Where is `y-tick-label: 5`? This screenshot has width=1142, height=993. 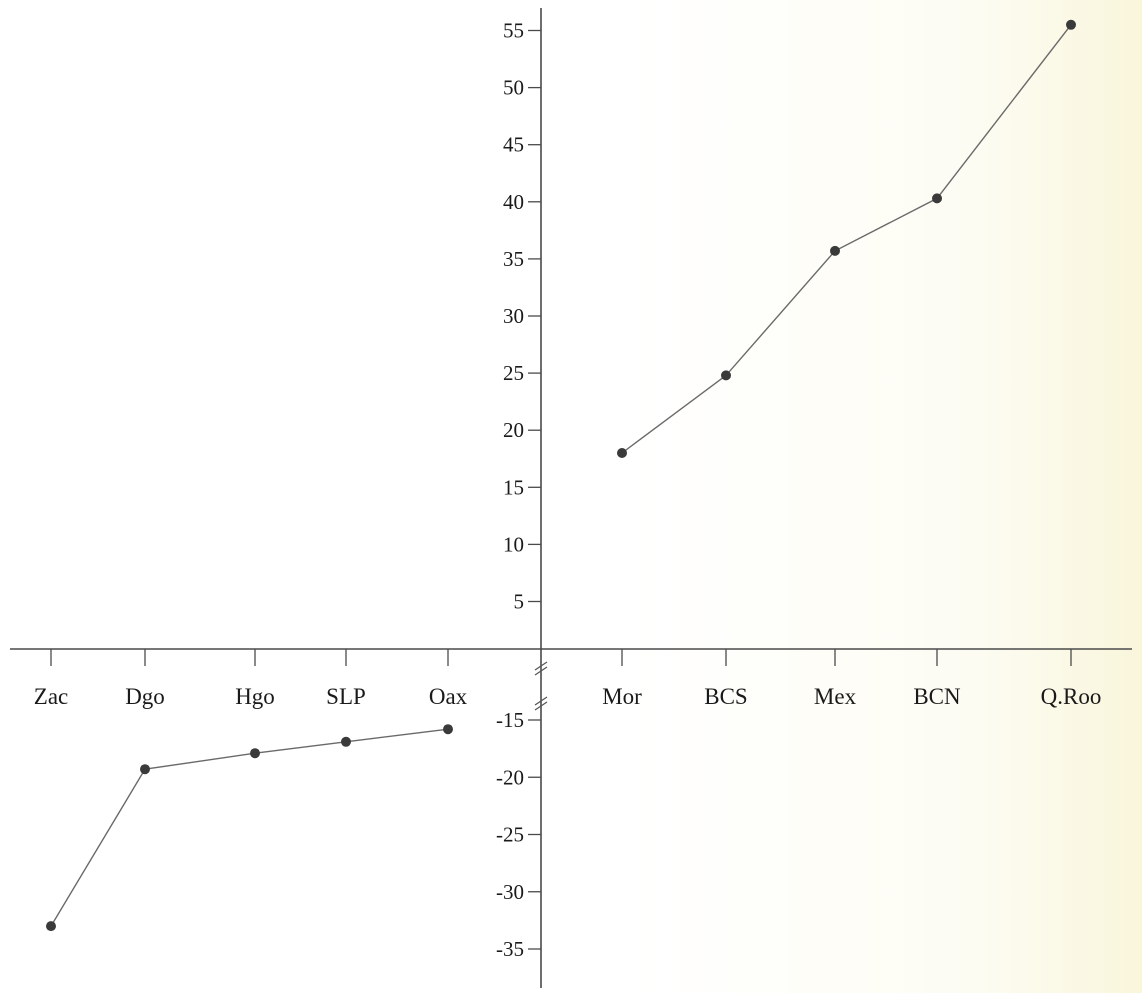 y-tick-label: 5 is located at coordinates (519, 602).